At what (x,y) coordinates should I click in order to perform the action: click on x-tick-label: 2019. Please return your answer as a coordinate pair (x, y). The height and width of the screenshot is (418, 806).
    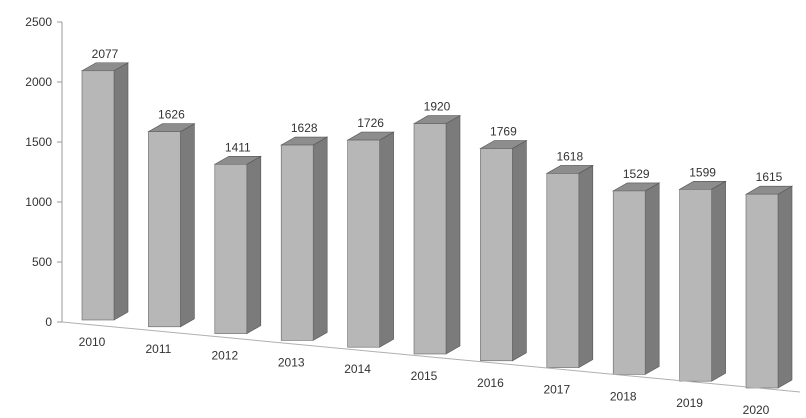
    Looking at the image, I should click on (689, 403).